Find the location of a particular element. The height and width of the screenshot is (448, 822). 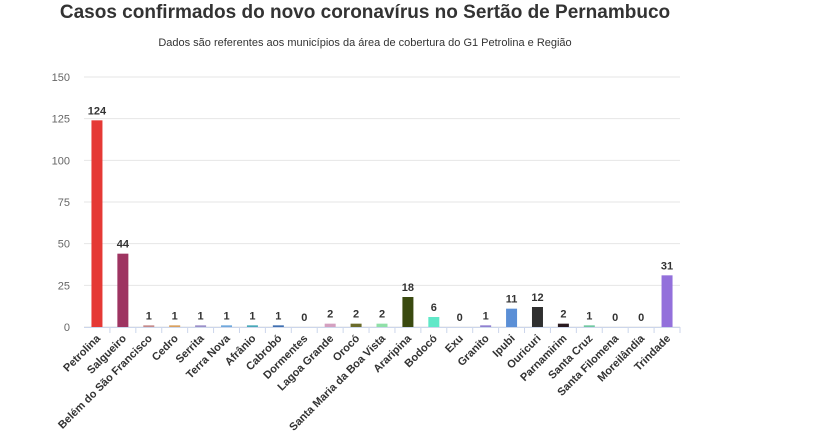

data-label: 31 is located at coordinates (667, 266).